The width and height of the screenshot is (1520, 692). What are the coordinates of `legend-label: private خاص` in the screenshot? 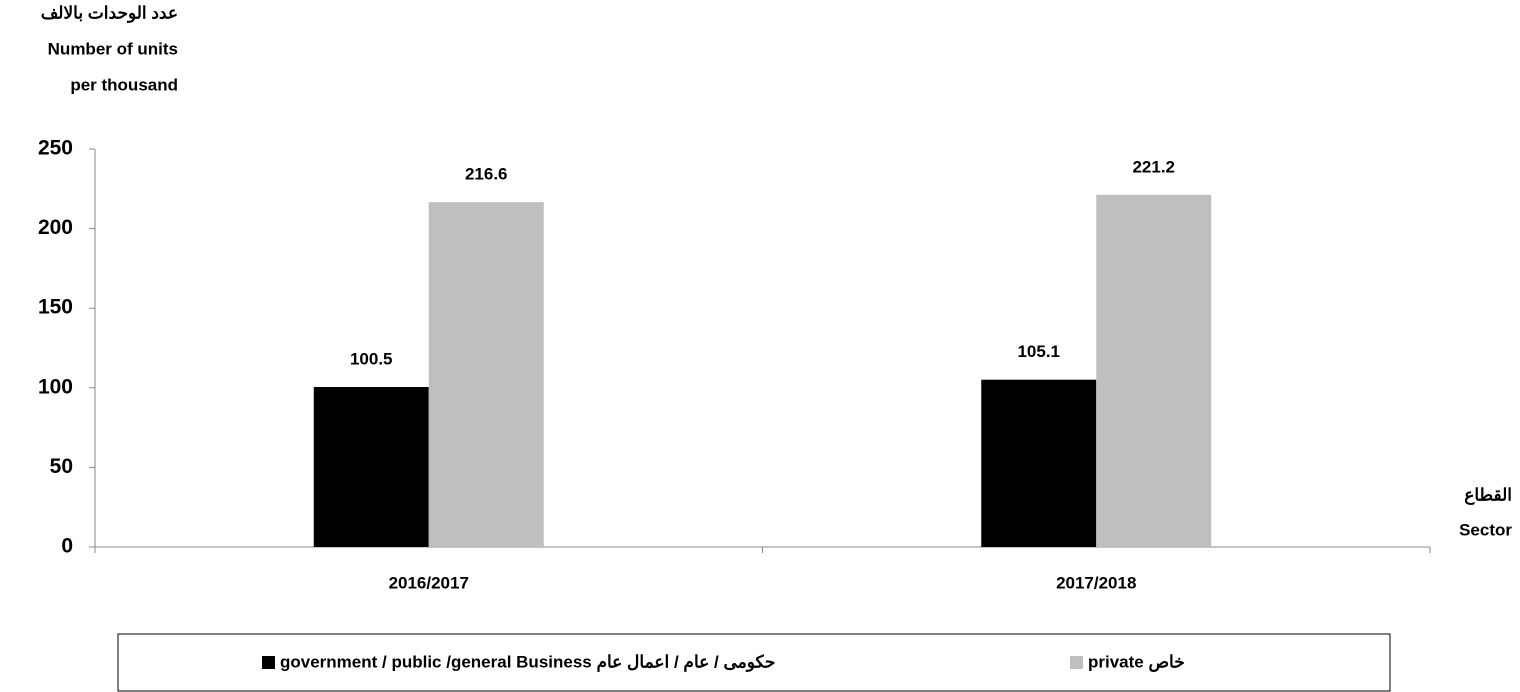 It's located at (1136, 662).